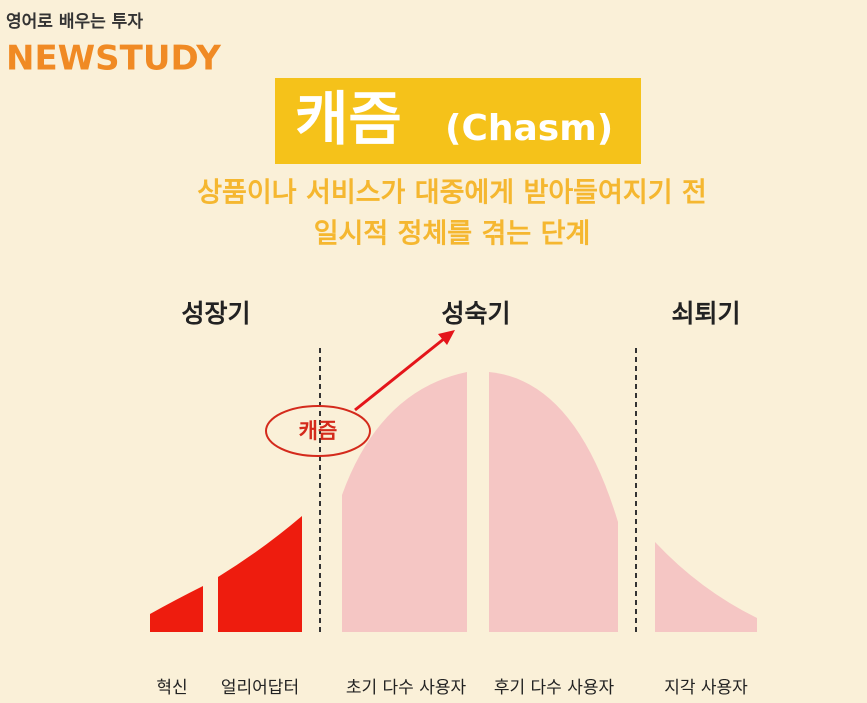 The width and height of the screenshot is (867, 703). Describe the element at coordinates (406, 688) in the screenshot. I see `segment-label: 초기 다수 사용자` at that location.